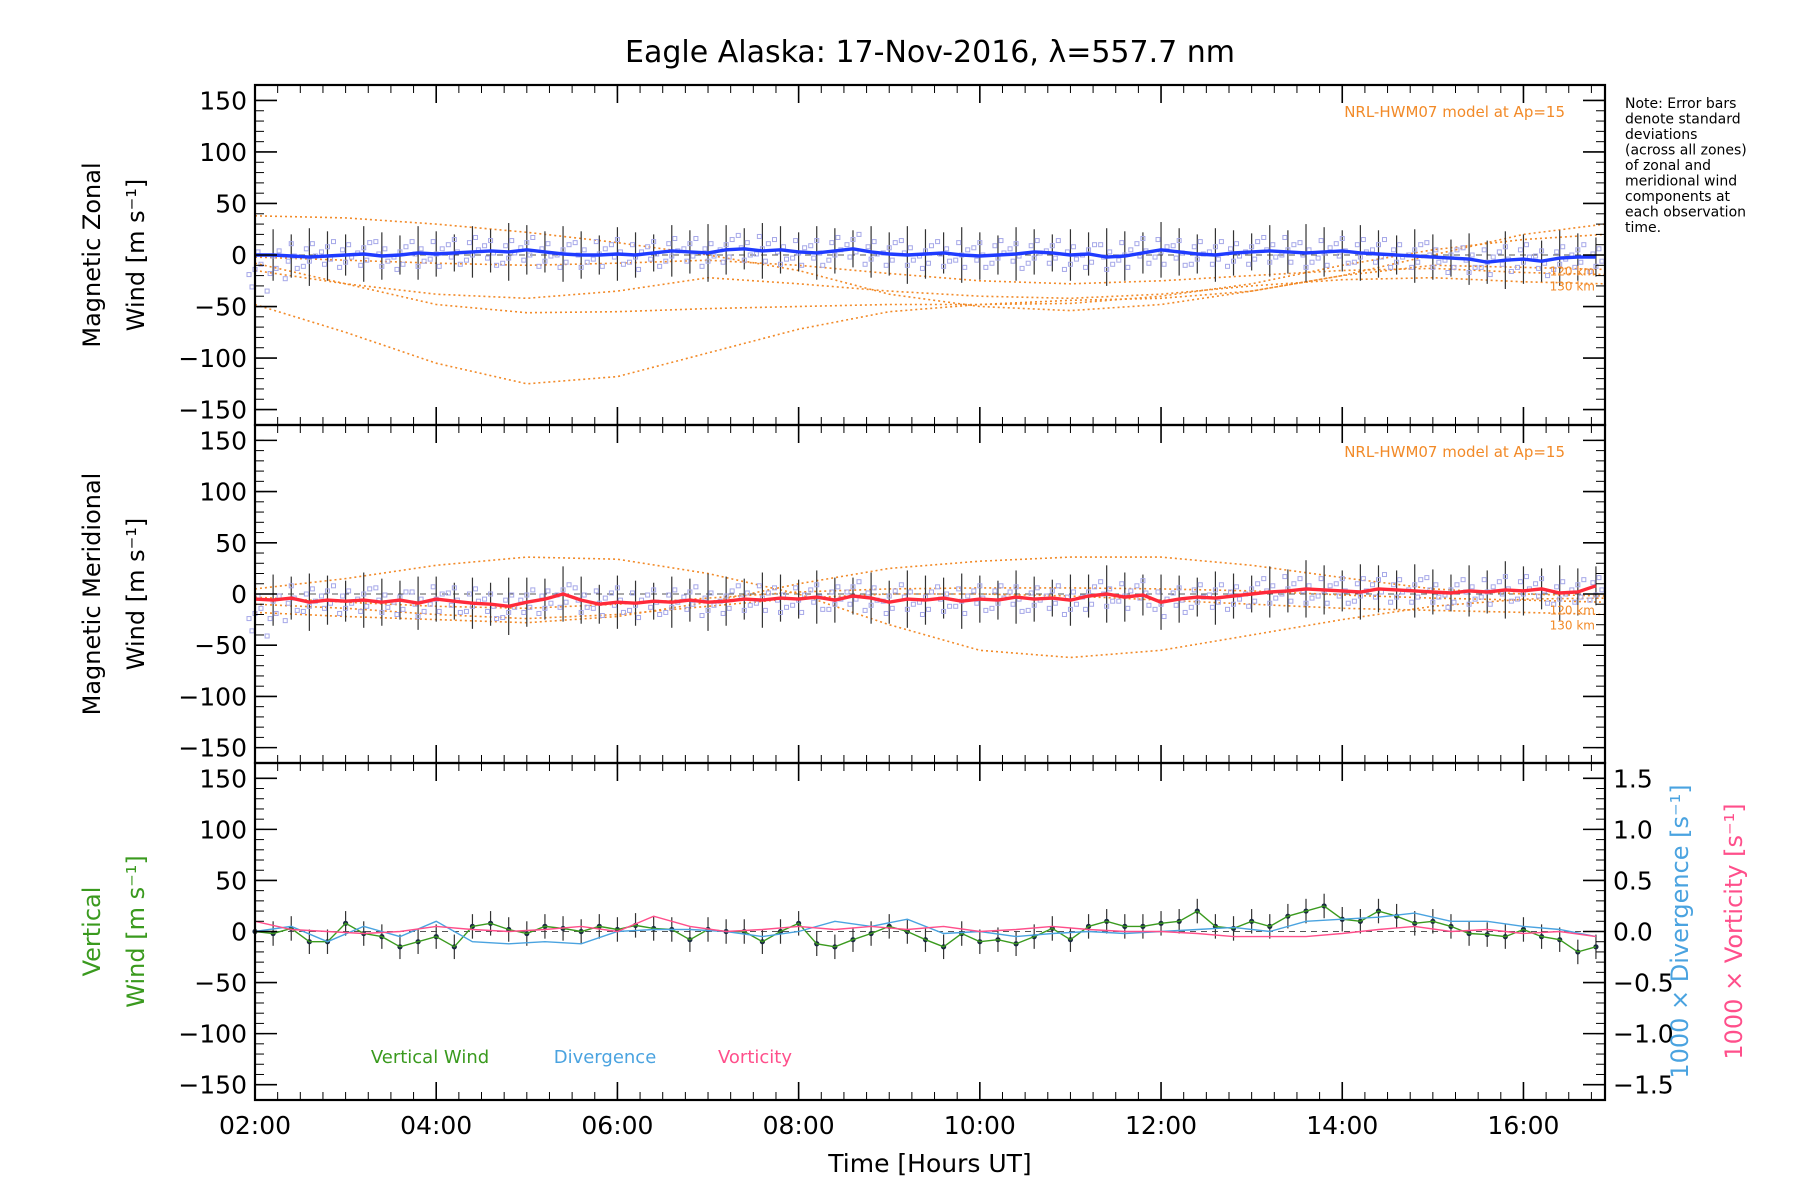 The image size is (1800, 1204). What do you see at coordinates (1668, 166) in the screenshot?
I see `note-line: of zonal and` at bounding box center [1668, 166].